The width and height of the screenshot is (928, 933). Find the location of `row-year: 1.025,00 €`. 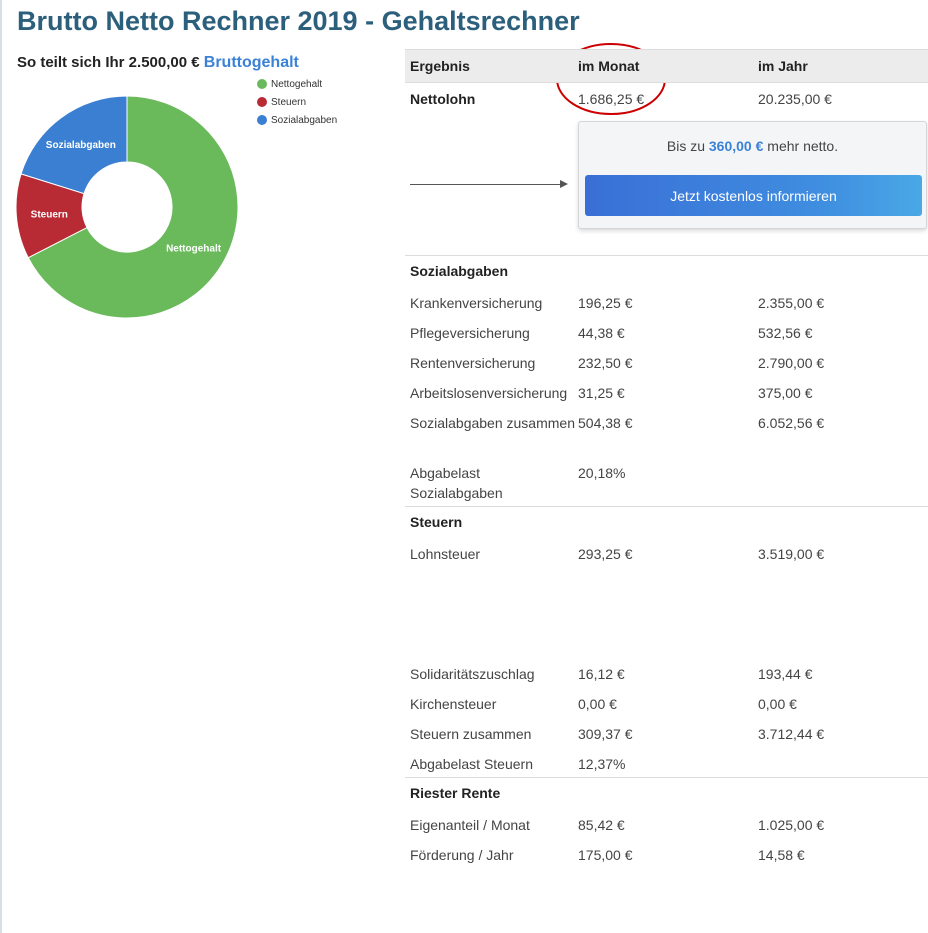

row-year: 1.025,00 € is located at coordinates (791, 825).